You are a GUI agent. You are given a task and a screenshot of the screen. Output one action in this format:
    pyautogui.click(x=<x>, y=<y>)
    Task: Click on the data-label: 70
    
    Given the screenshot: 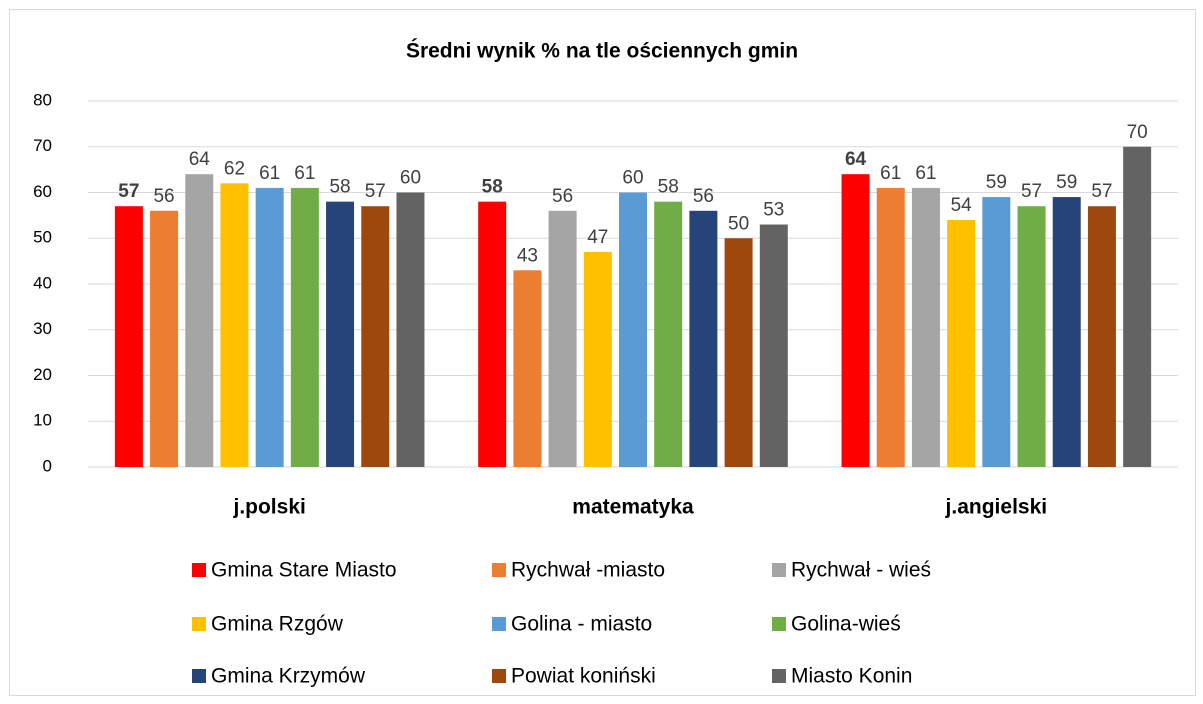 What is the action you would take?
    pyautogui.click(x=1137, y=132)
    